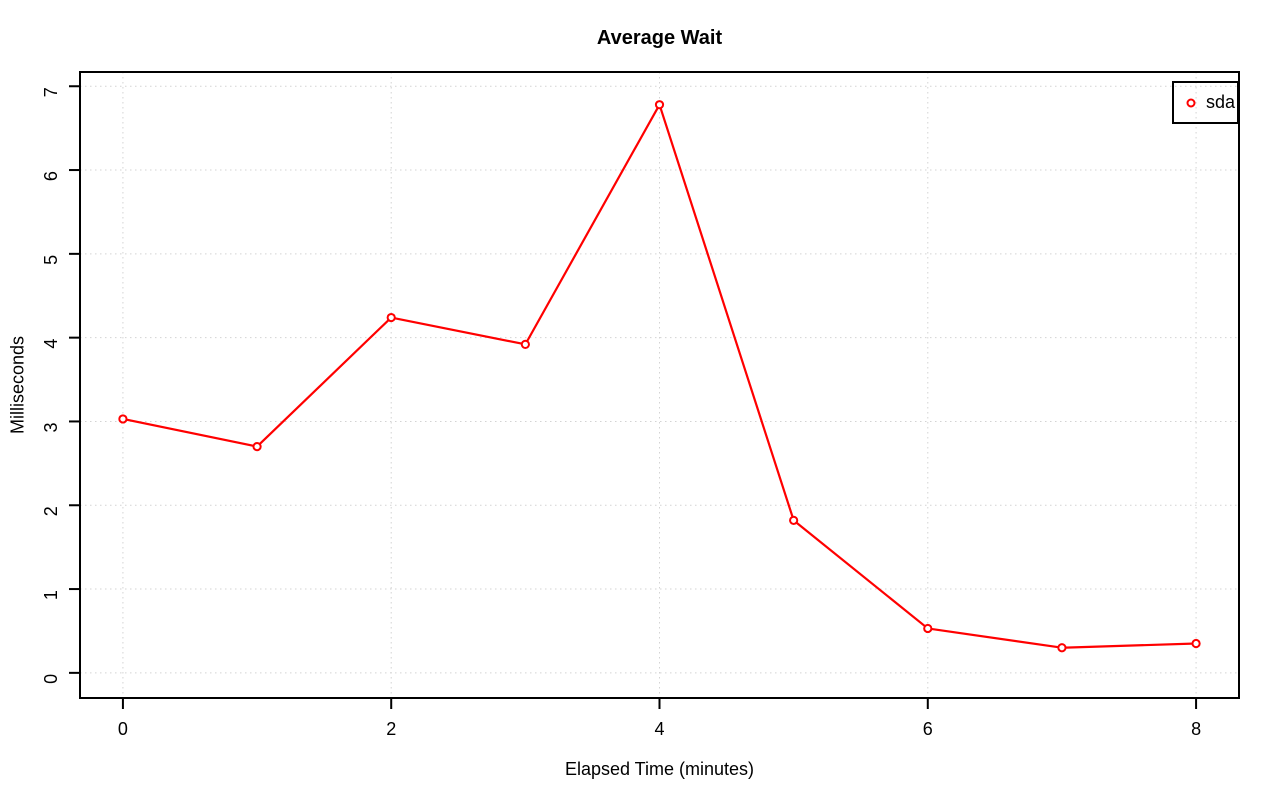 This screenshot has width=1280, height=801. What do you see at coordinates (659, 38) in the screenshot?
I see `chart-title: Average Wait` at bounding box center [659, 38].